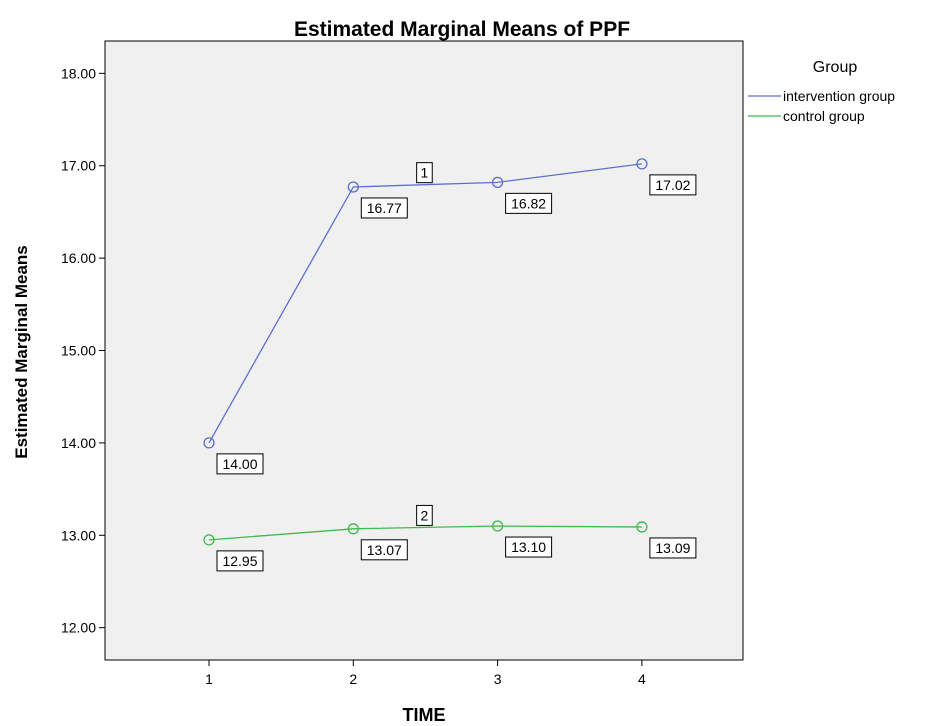 The width and height of the screenshot is (927, 726). What do you see at coordinates (78, 628) in the screenshot?
I see `y-tick-label: 12.00` at bounding box center [78, 628].